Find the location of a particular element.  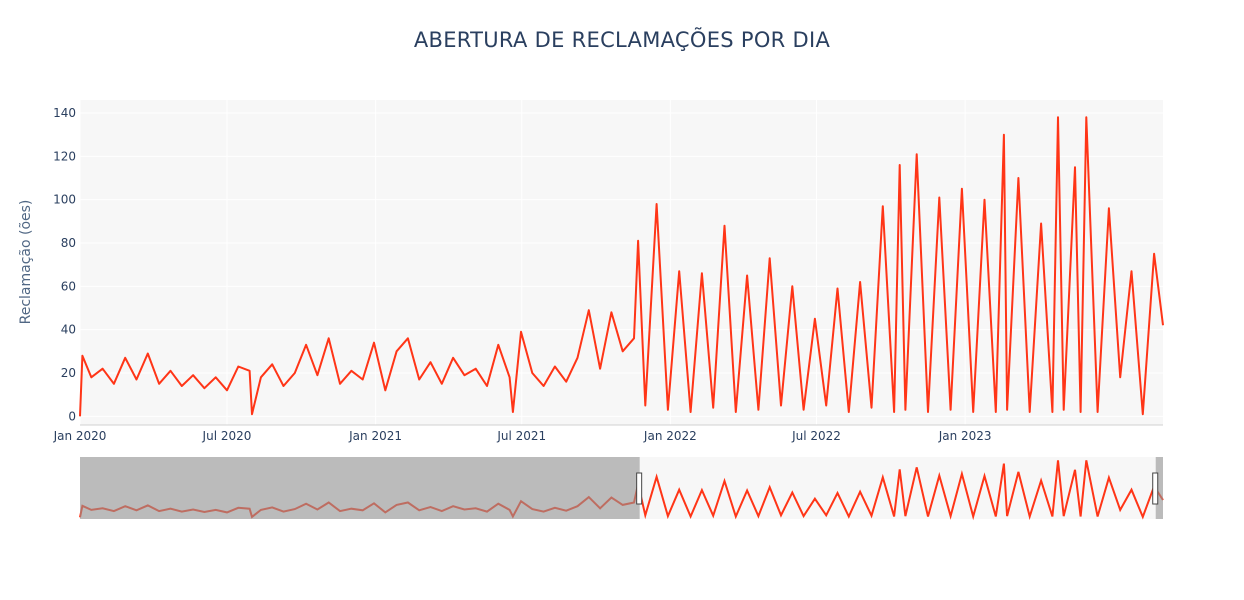

range-slider-mask-left is located at coordinates (360, 488).